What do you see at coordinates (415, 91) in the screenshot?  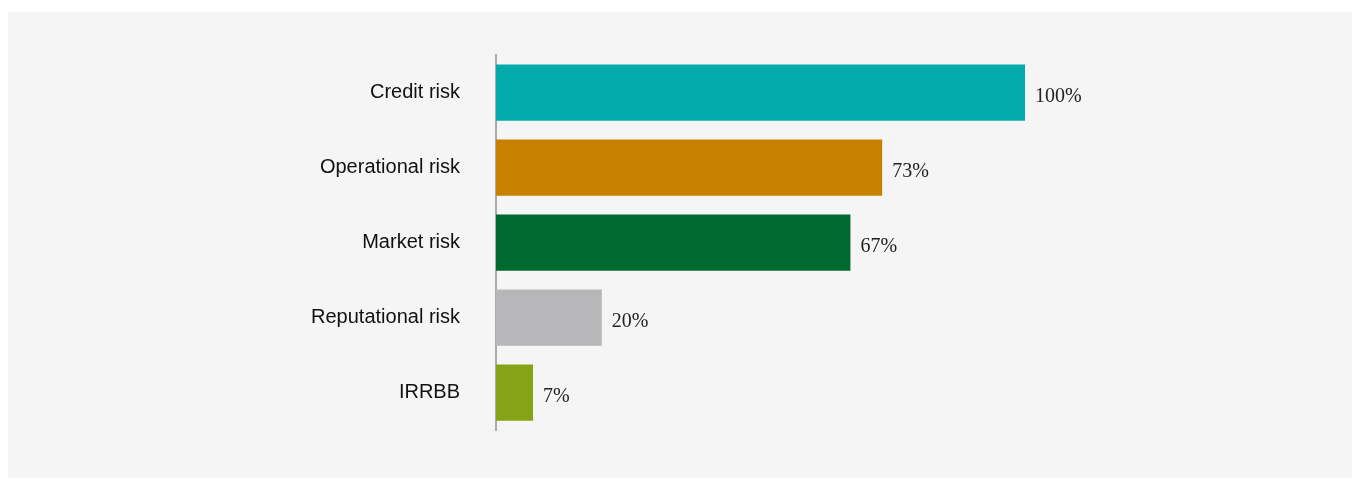 I see `y-tick-label: Credit risk` at bounding box center [415, 91].